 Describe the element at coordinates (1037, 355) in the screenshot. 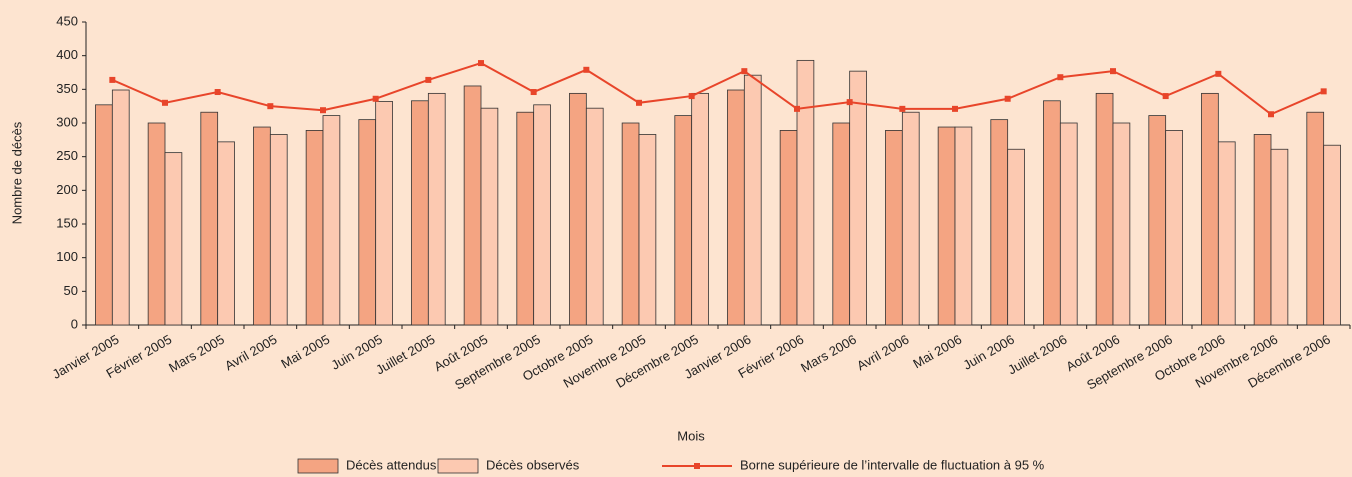

I see `x-tick-label: Juillet 2006` at that location.